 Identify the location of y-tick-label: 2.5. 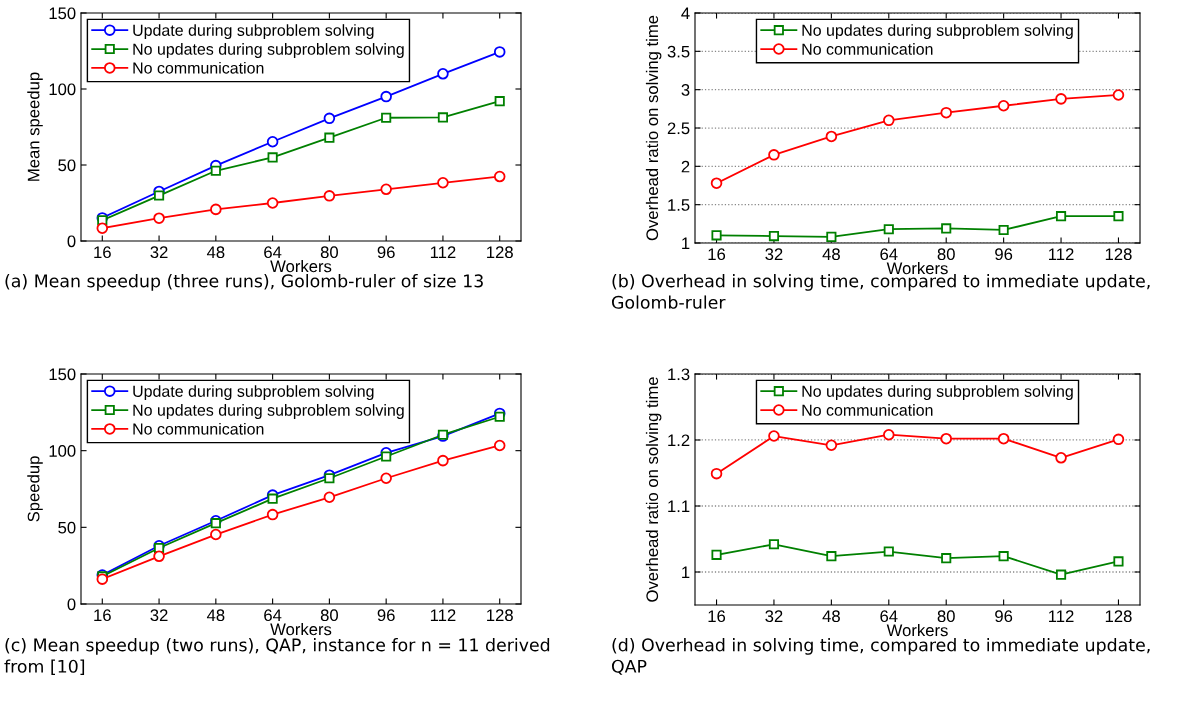
(678, 128).